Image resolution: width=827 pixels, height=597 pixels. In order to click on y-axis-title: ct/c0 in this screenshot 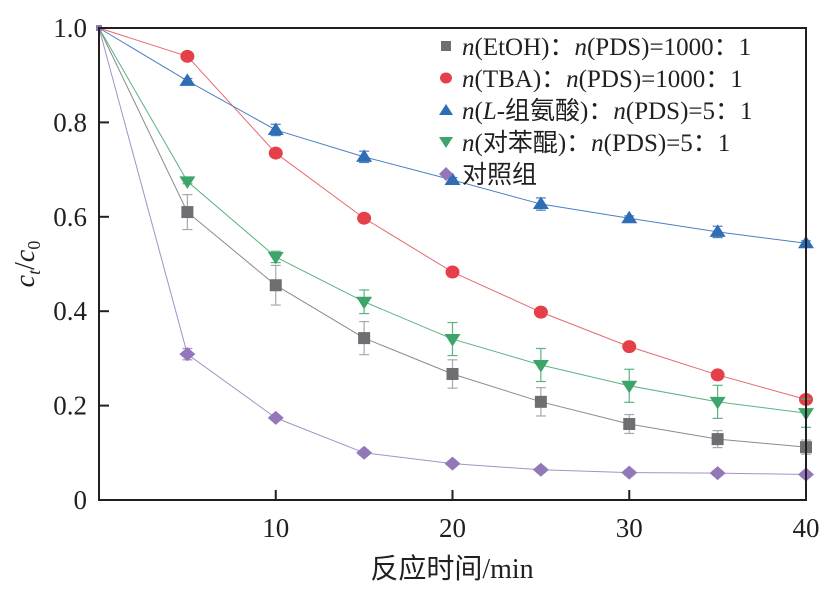, I will do `click(27, 264)`.